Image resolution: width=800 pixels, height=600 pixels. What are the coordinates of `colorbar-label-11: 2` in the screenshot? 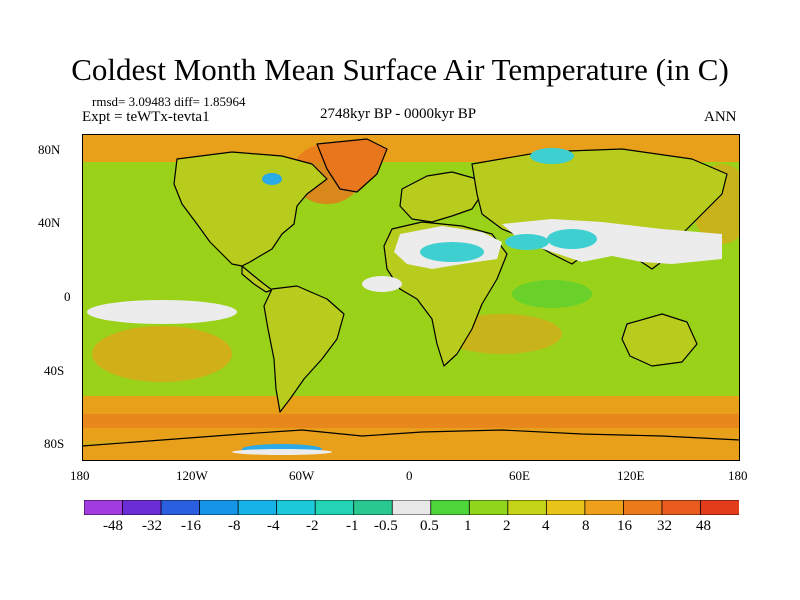 It's located at (507, 526).